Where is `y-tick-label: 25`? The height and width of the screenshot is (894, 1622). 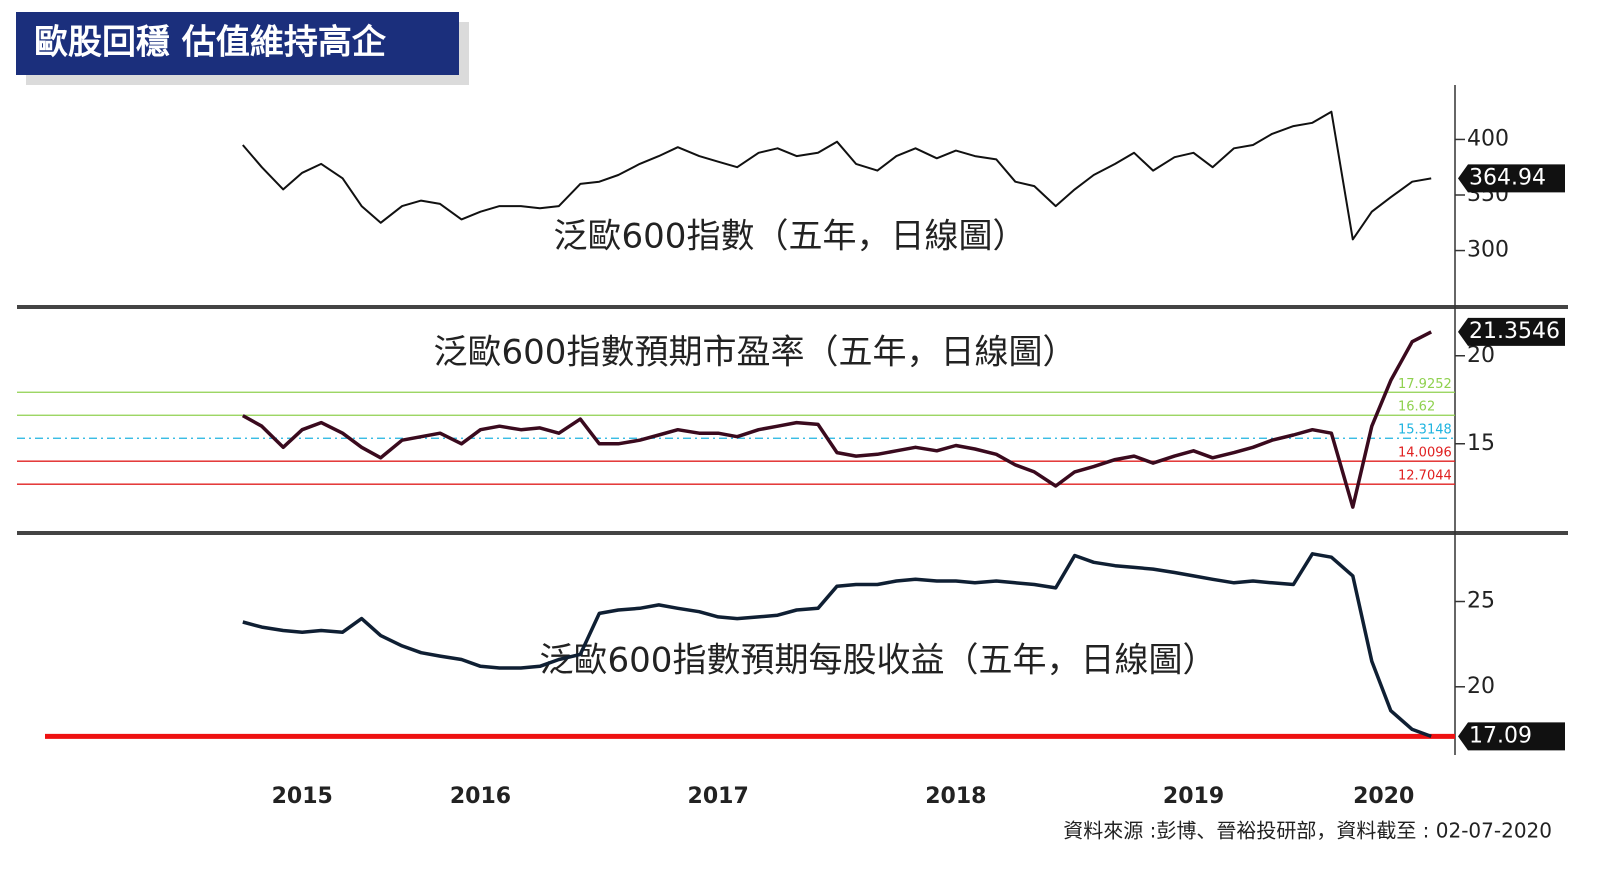 y-tick-label: 25 is located at coordinates (1481, 601).